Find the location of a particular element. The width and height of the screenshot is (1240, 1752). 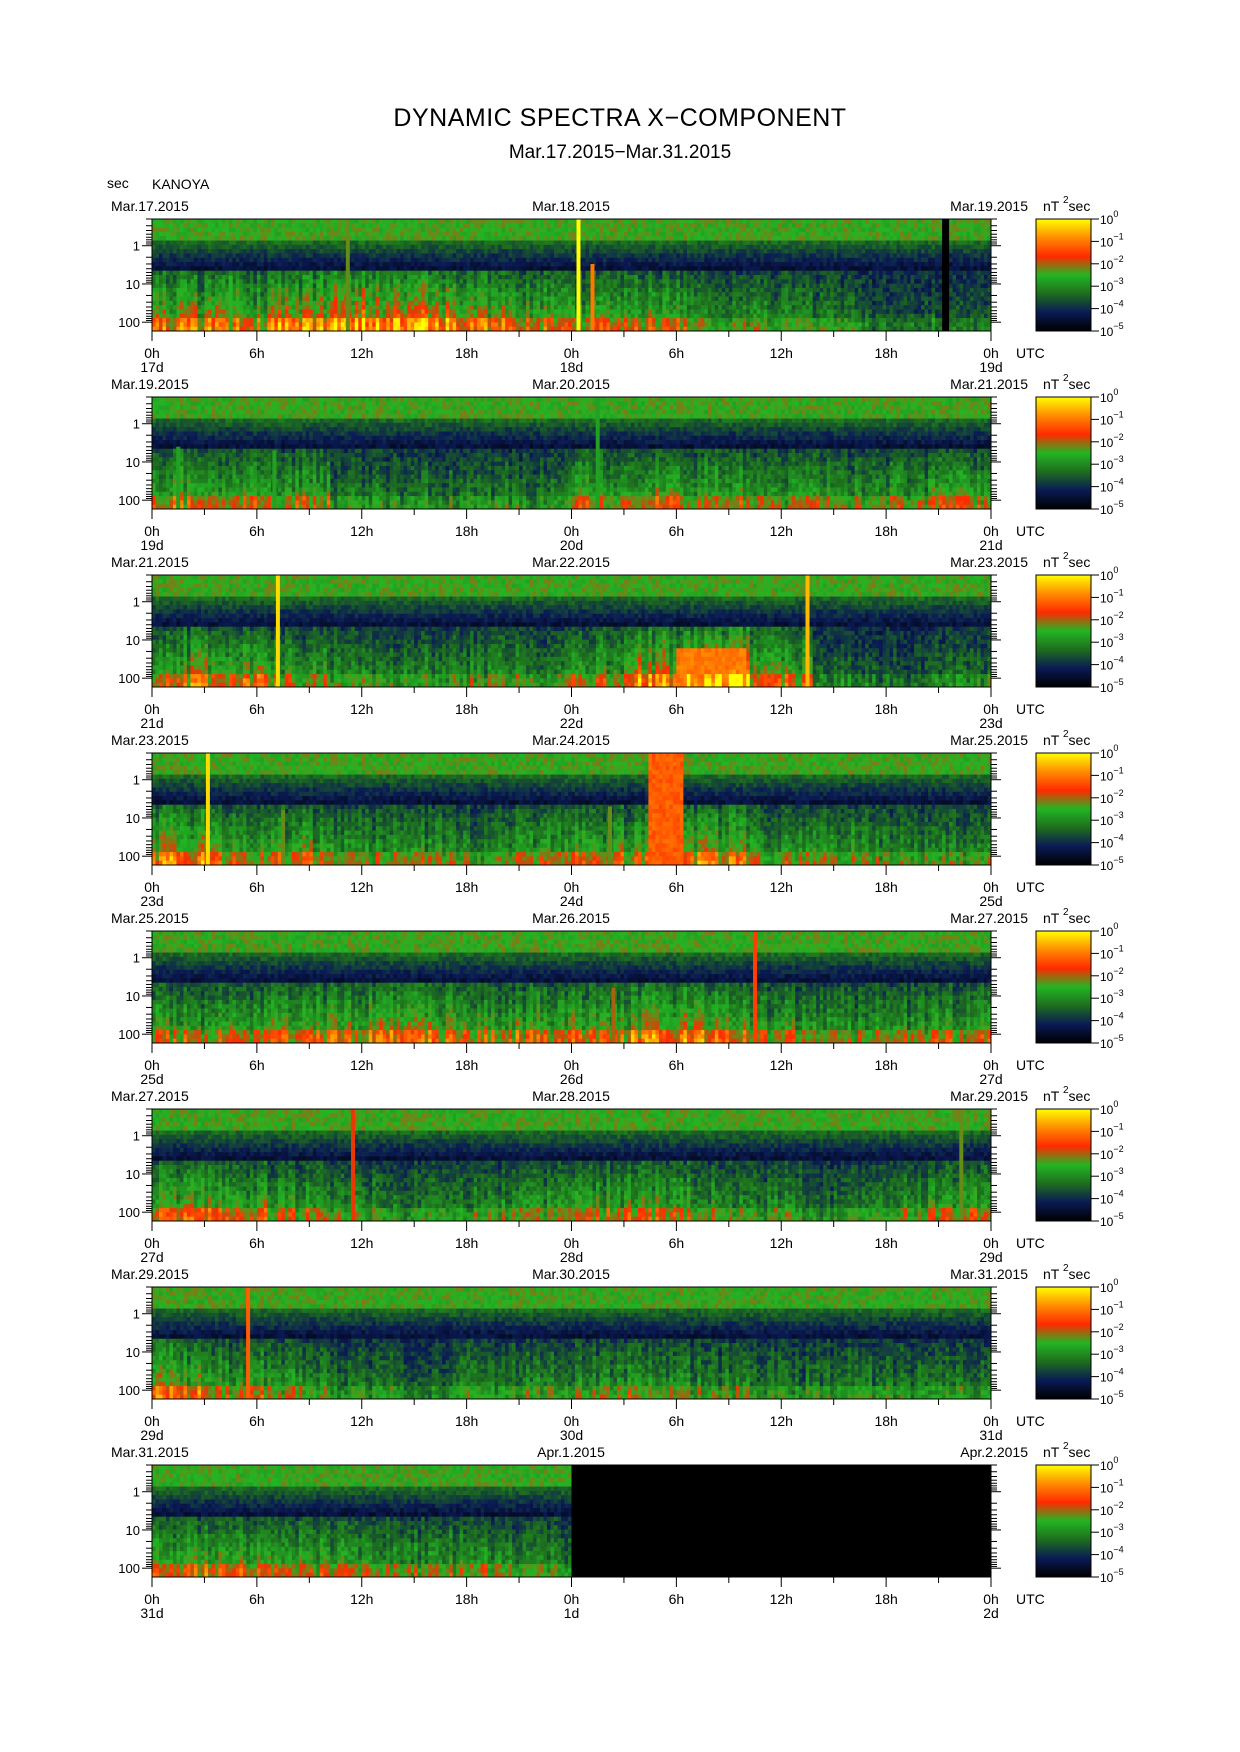

day-label: 2d is located at coordinates (991, 1613).